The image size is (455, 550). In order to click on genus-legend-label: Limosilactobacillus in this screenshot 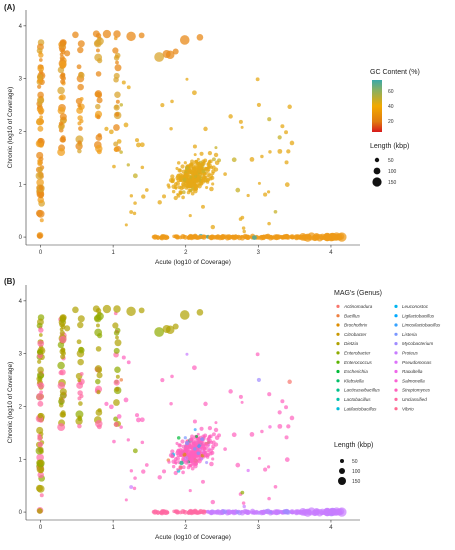, I will do `click(421, 325)`.